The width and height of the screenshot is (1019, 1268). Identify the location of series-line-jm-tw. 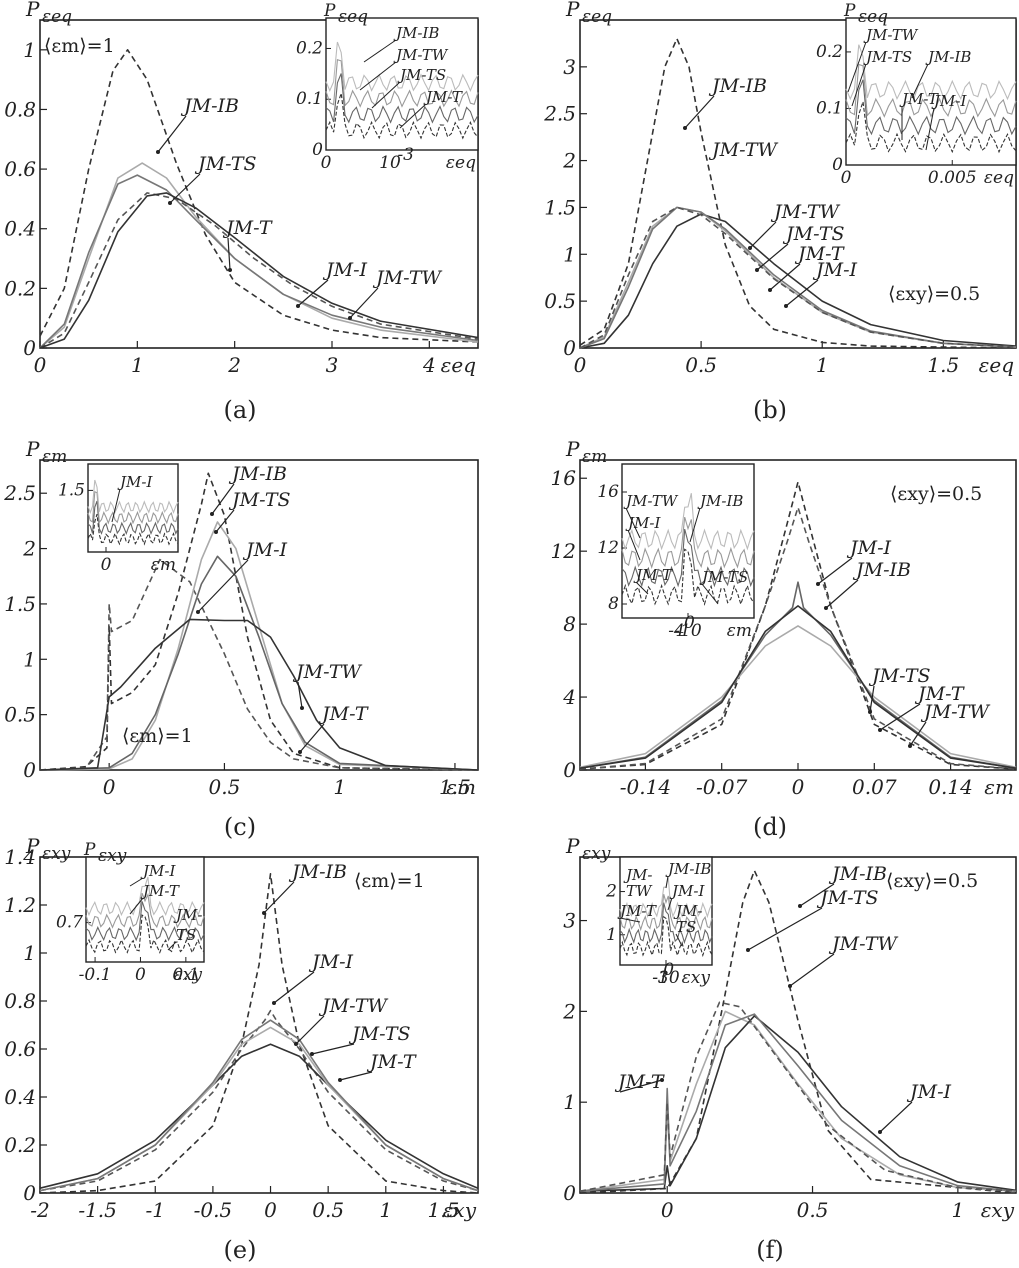
(259, 1116).